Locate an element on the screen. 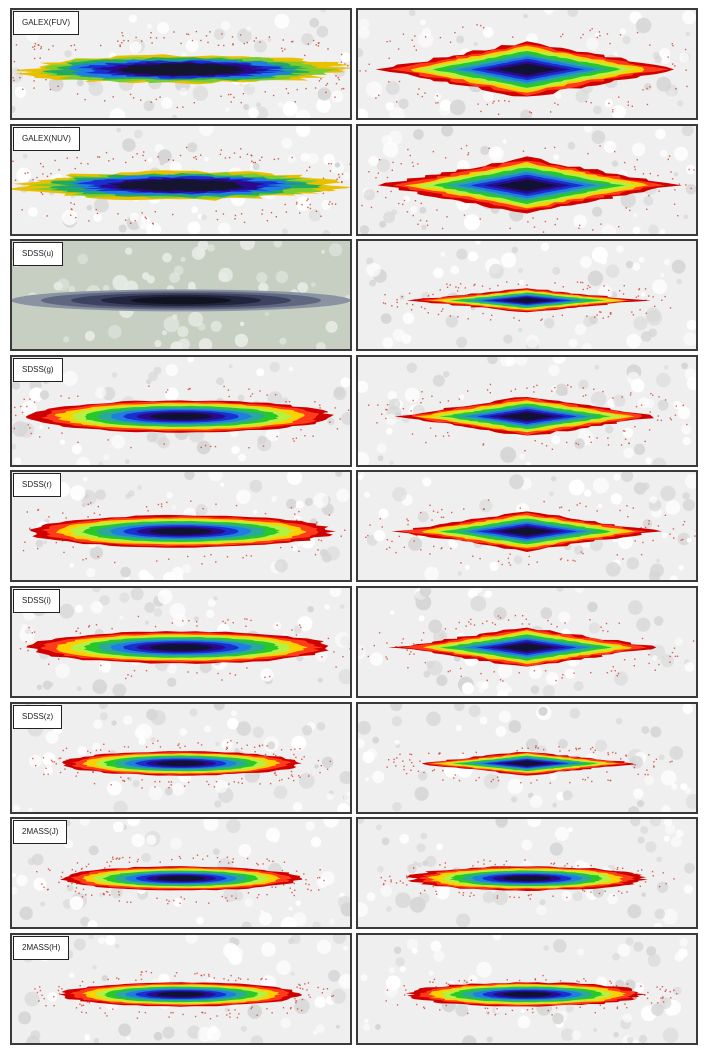 This screenshot has width=706, height=1058. left-panel-5: SDSS(i) is located at coordinates (181, 642).